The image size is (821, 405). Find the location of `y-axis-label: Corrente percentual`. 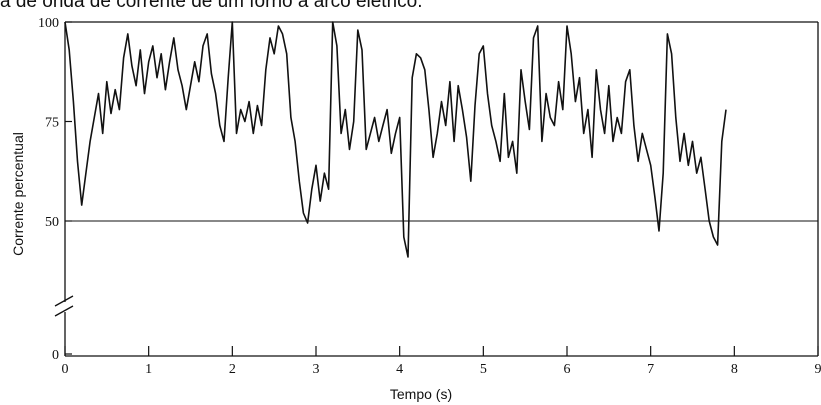

y-axis-label: Corrente percentual is located at coordinates (18, 194).